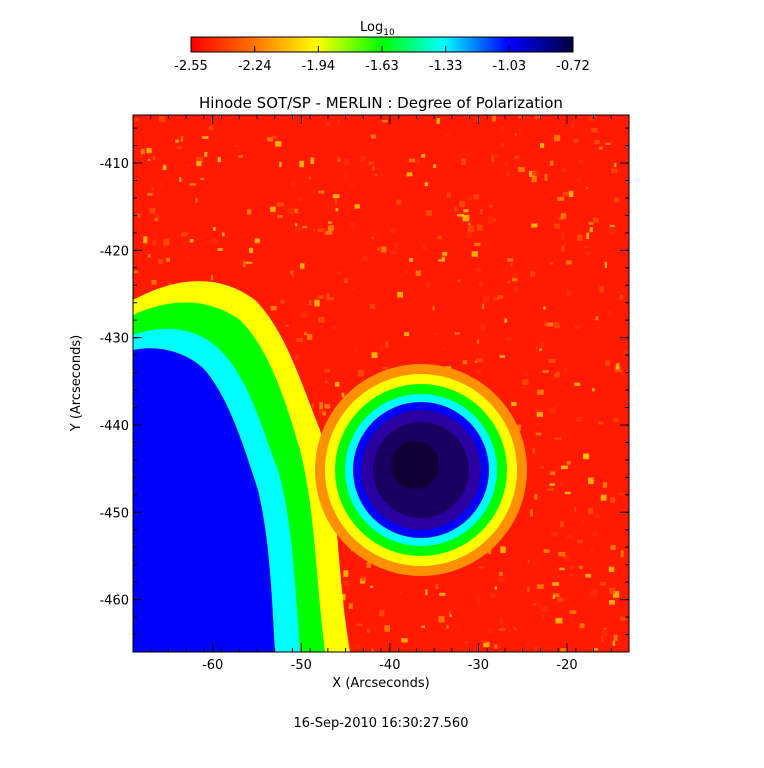  I want to click on colorbar-tick-label: -0.72, so click(573, 66).